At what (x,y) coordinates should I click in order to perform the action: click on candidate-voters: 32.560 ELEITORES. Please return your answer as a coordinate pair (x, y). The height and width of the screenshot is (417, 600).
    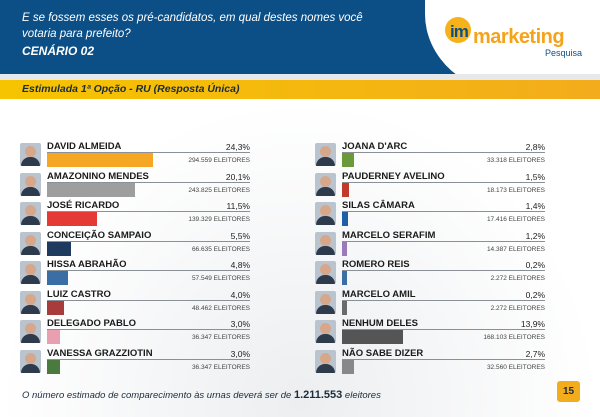
    Looking at the image, I should click on (515, 367).